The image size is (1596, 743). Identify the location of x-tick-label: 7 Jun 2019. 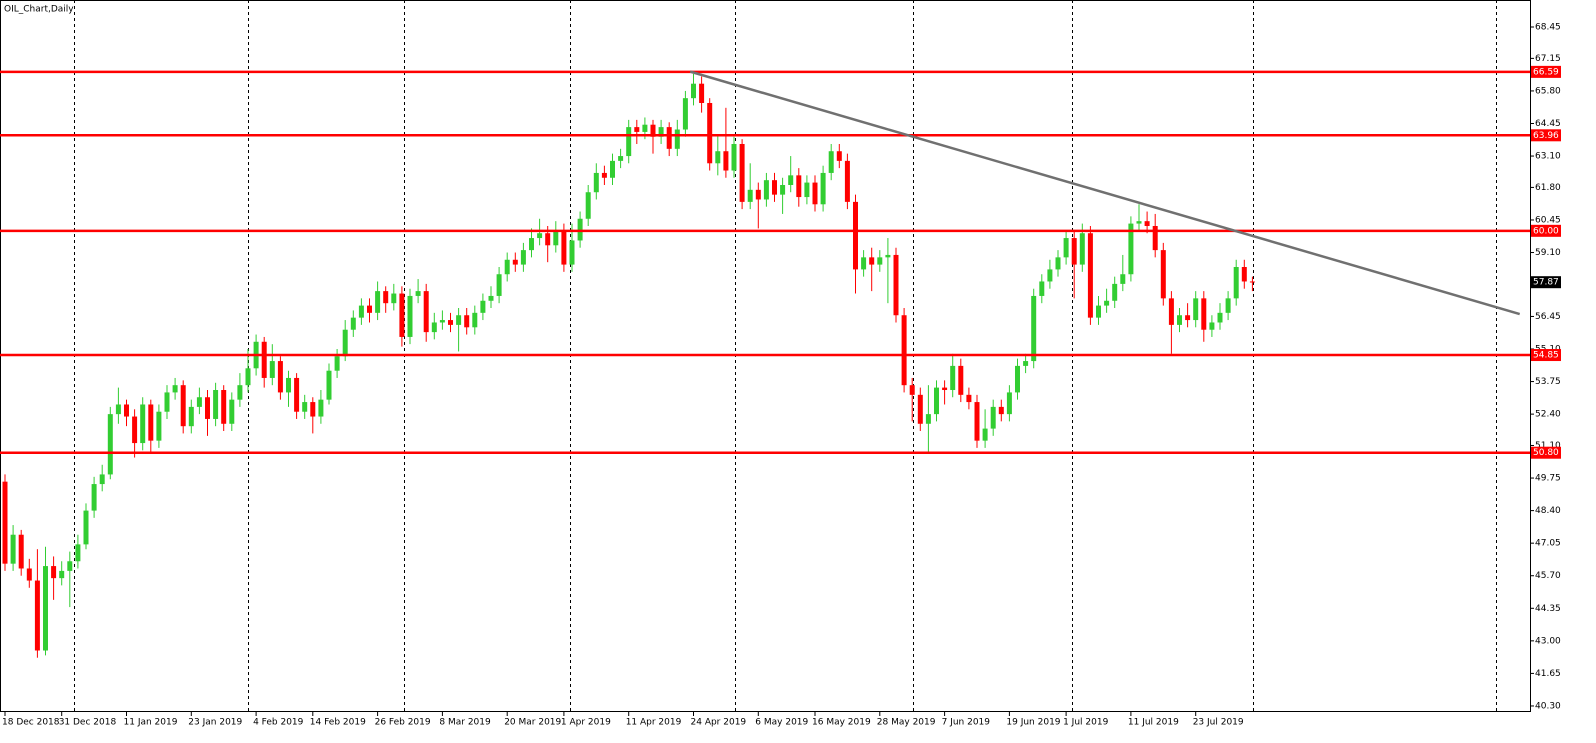
(966, 723).